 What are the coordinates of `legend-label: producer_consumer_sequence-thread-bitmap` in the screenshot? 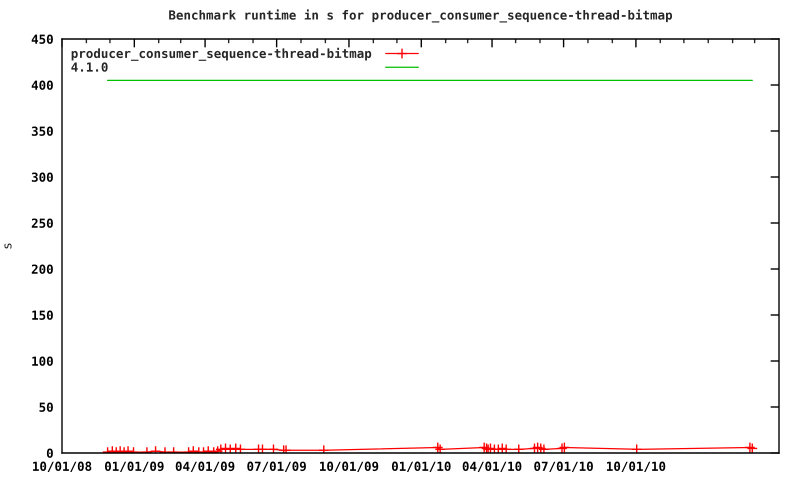 It's located at (222, 54).